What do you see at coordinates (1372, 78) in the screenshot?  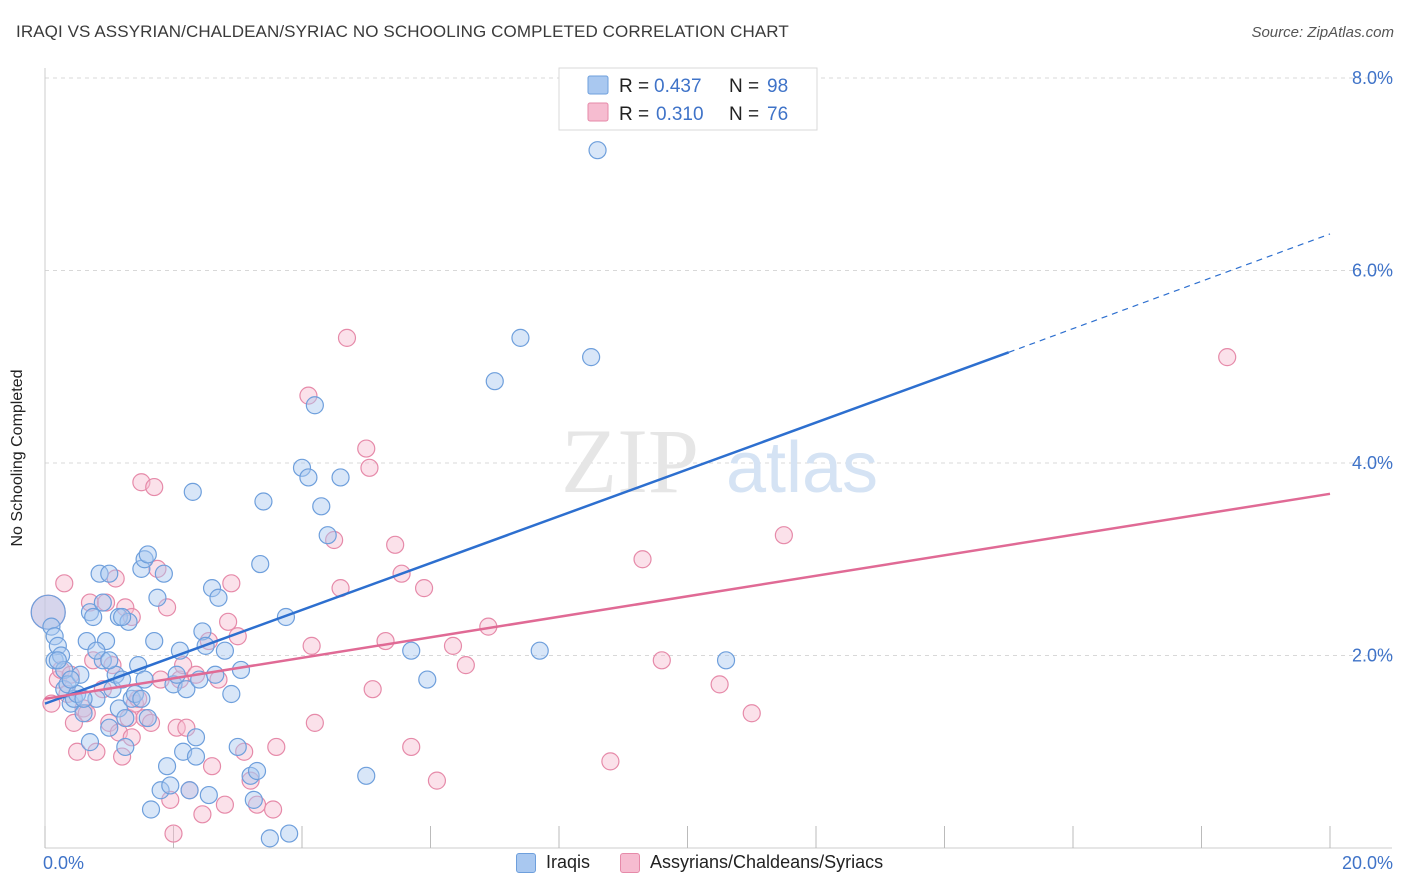 I see `y-tick-label: 8.0%` at bounding box center [1372, 78].